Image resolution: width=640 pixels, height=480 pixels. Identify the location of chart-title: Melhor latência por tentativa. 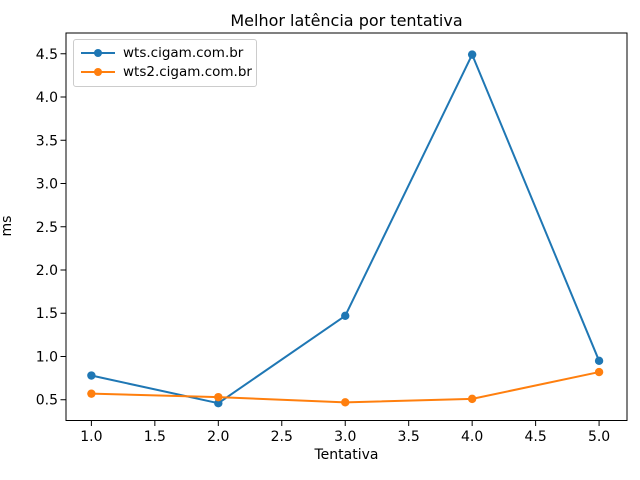
(346, 20).